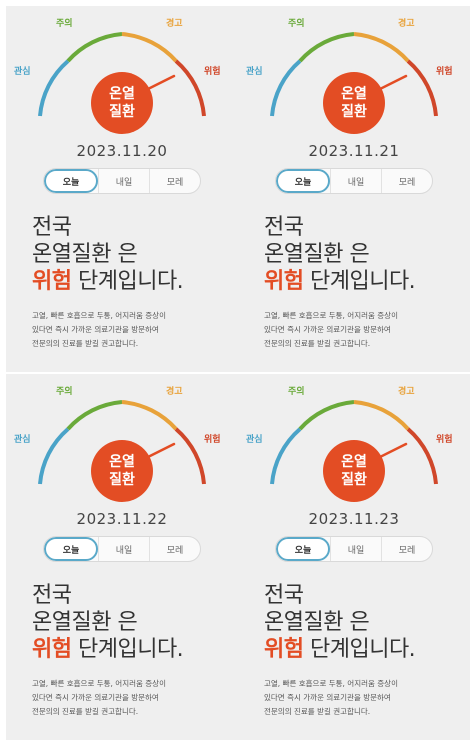  Describe the element at coordinates (122, 519) in the screenshot. I see `forecast-date: 2023.11.22` at that location.